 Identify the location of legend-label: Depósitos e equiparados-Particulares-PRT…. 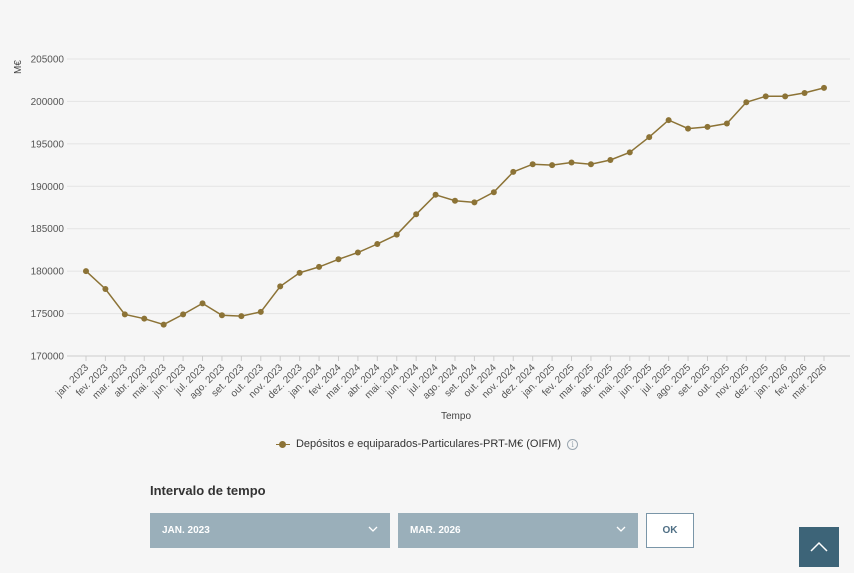
(428, 444).